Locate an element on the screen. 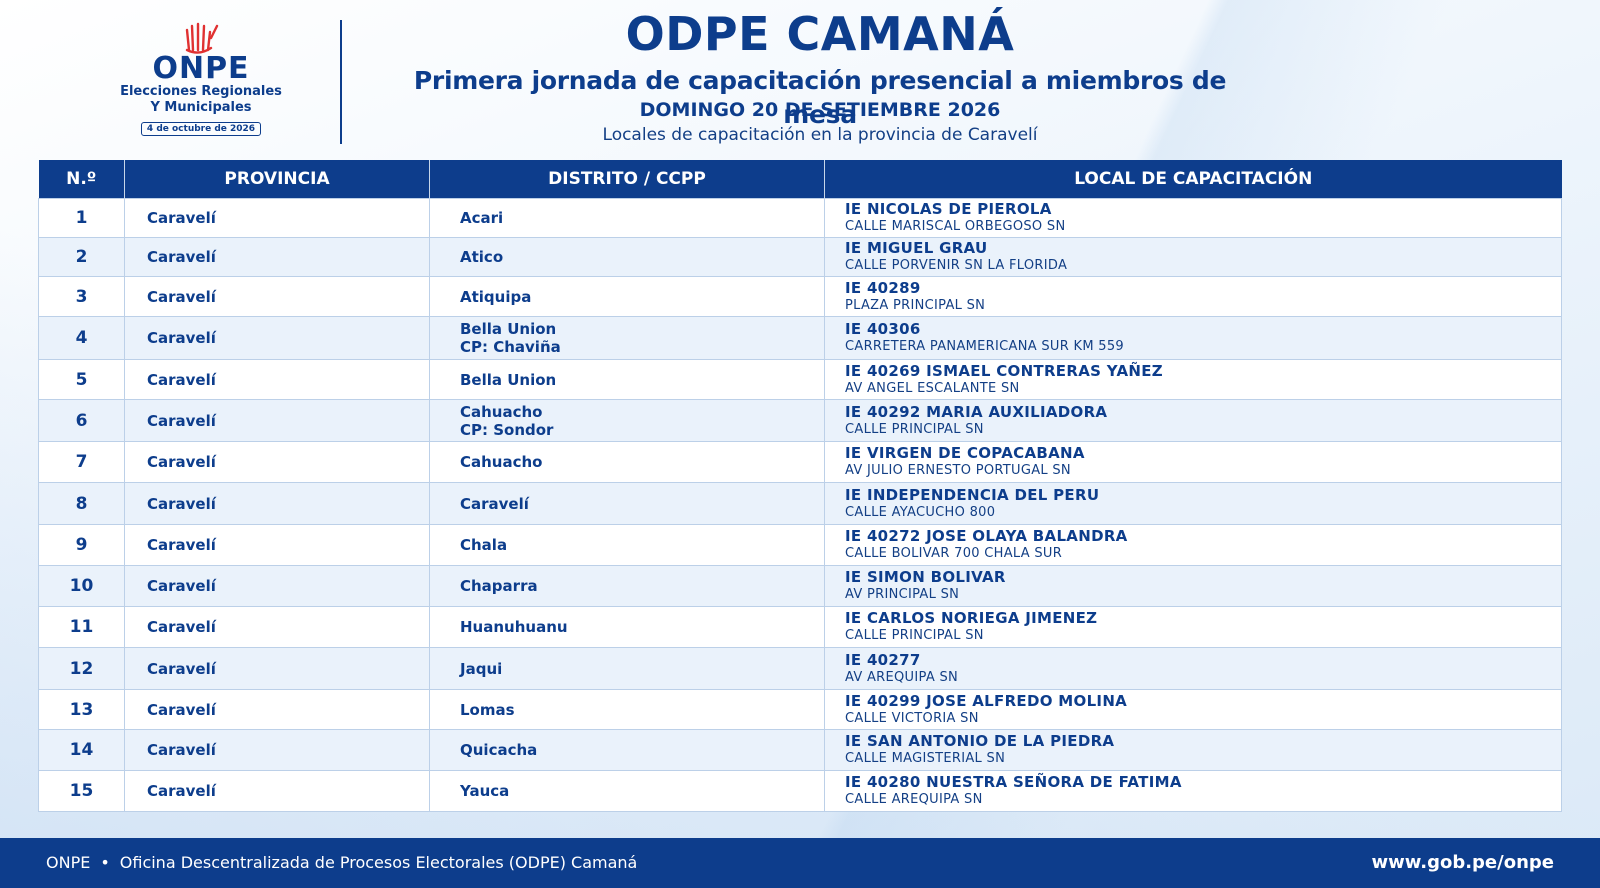  logo-date-badge: 4 de octubre de 2026 is located at coordinates (201, 129).